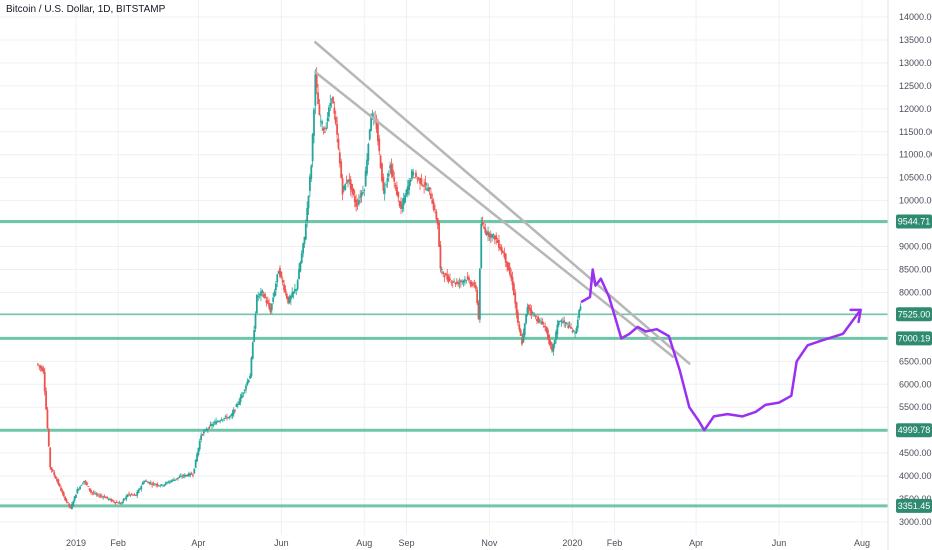  What do you see at coordinates (915, 247) in the screenshot?
I see `y-tick-label: 9000.00` at bounding box center [915, 247].